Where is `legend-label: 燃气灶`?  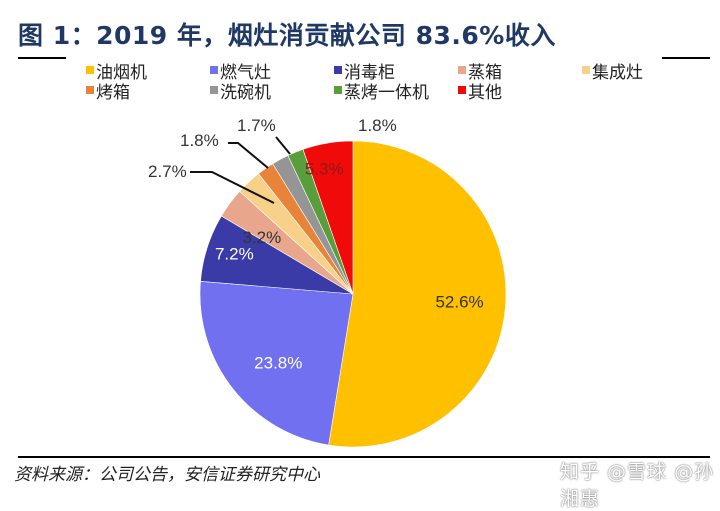 legend-label: 燃气灶 is located at coordinates (245, 72).